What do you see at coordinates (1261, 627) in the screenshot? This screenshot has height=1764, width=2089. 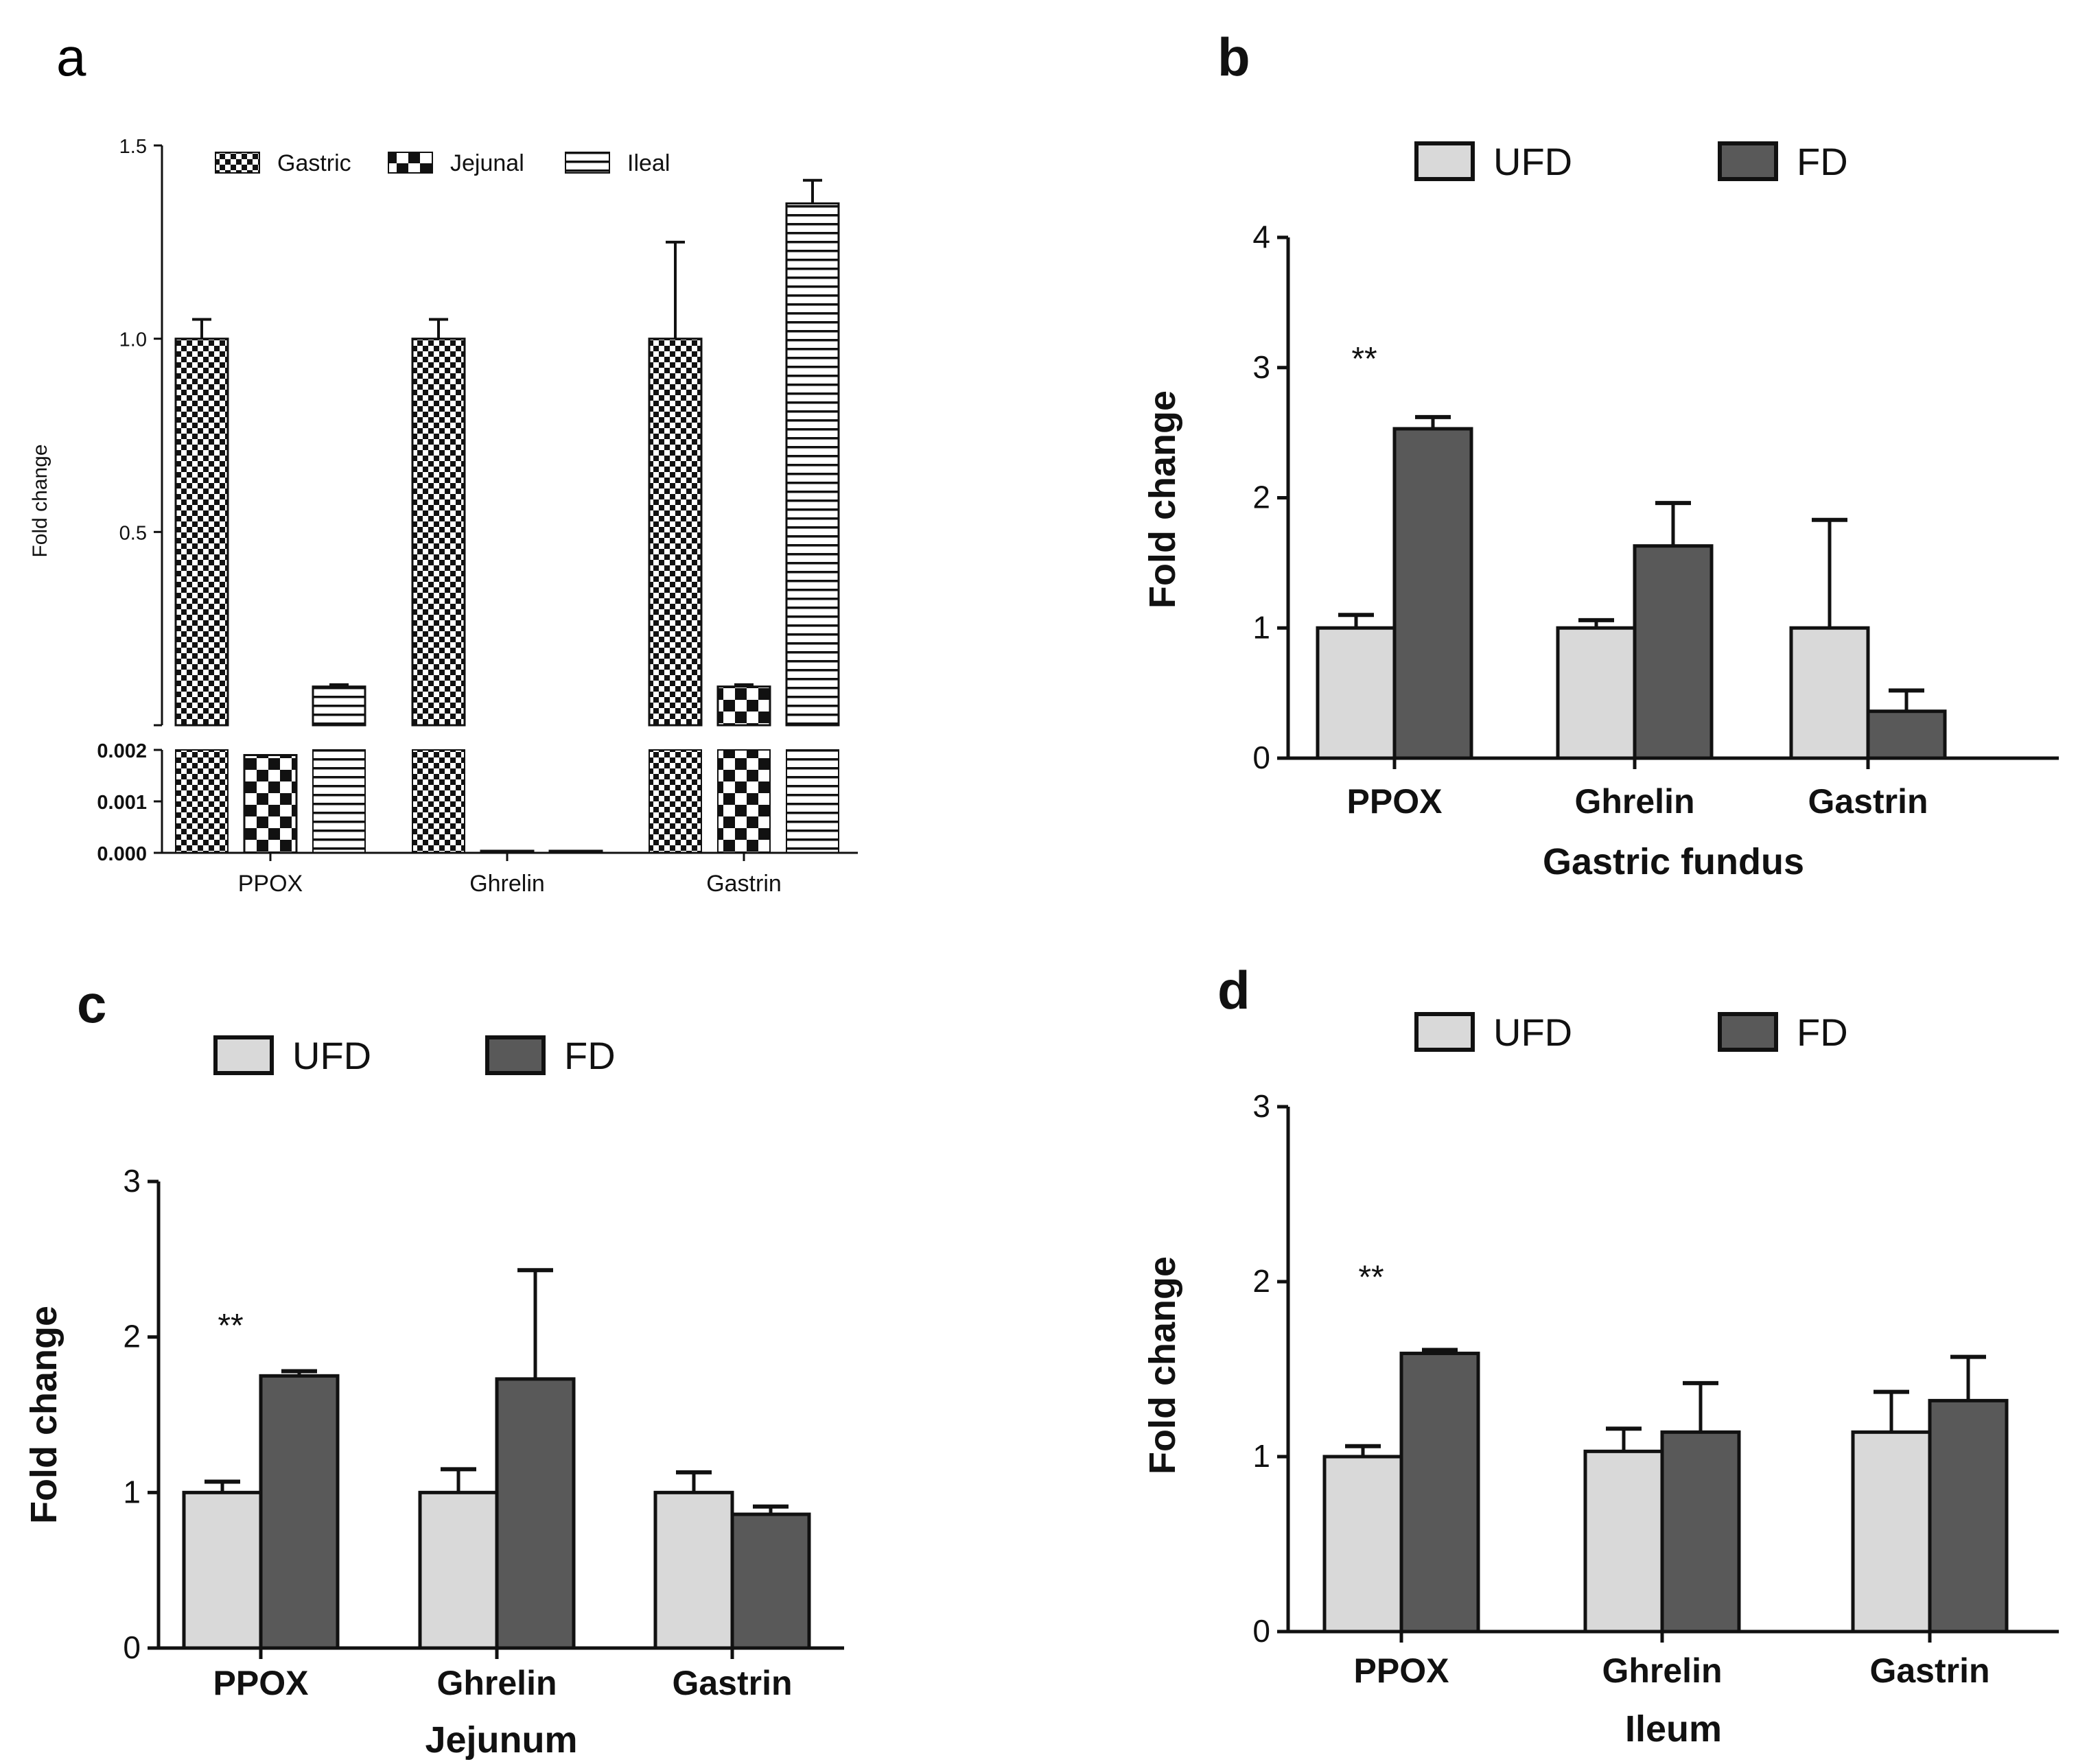 I see `tick-label-b-1: 1` at bounding box center [1261, 627].